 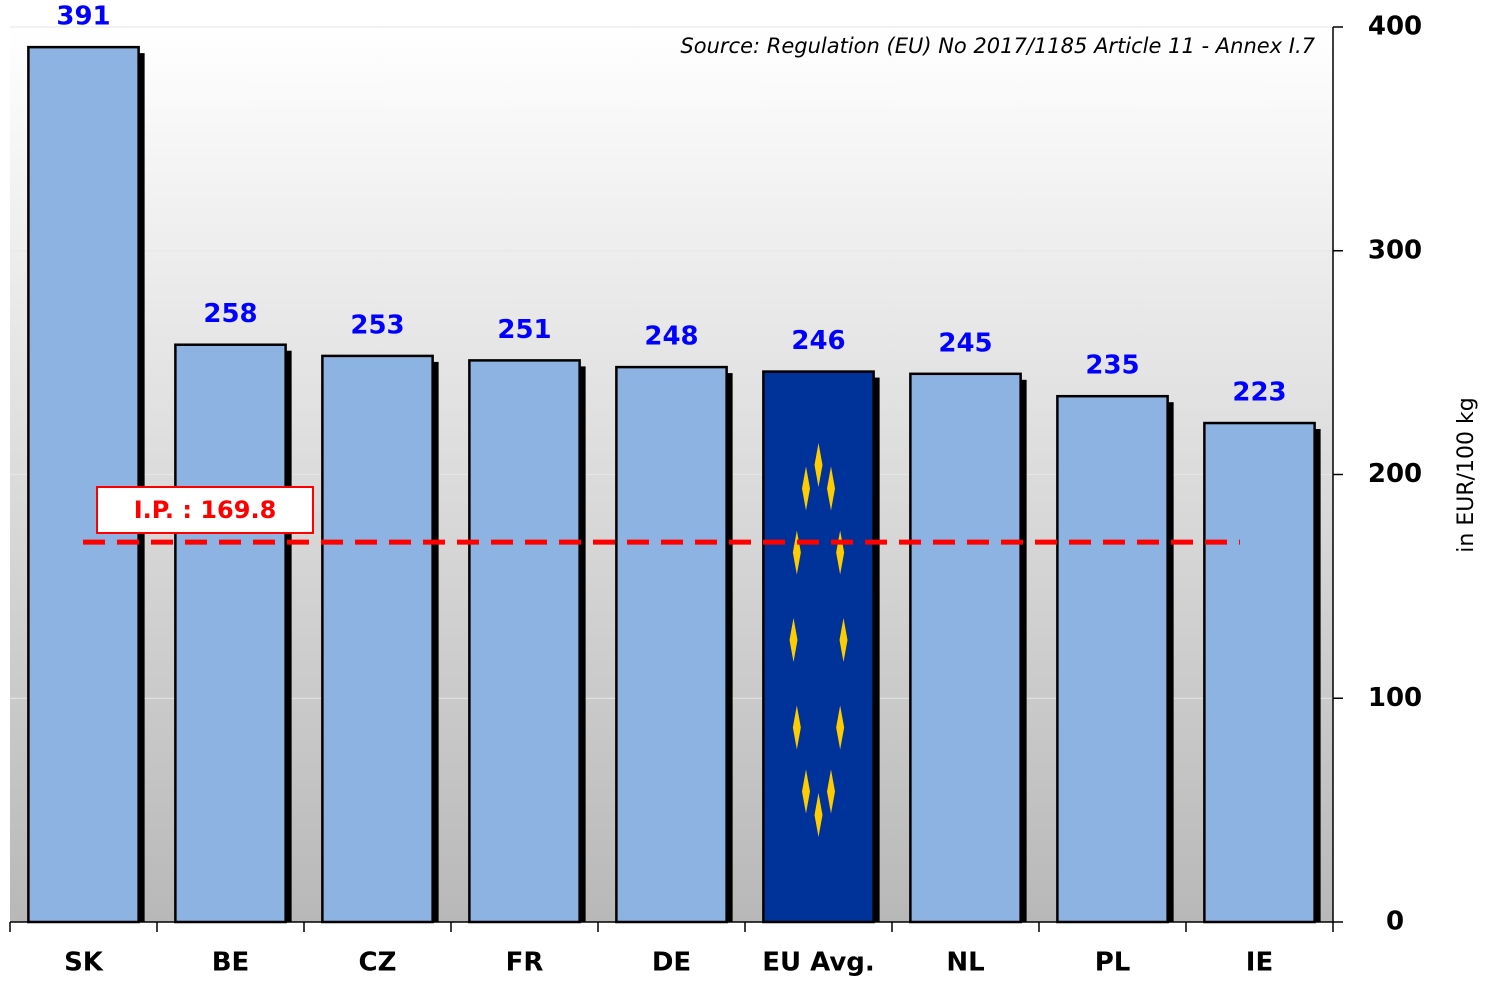 I want to click on reference-label-box, so click(x=205, y=510).